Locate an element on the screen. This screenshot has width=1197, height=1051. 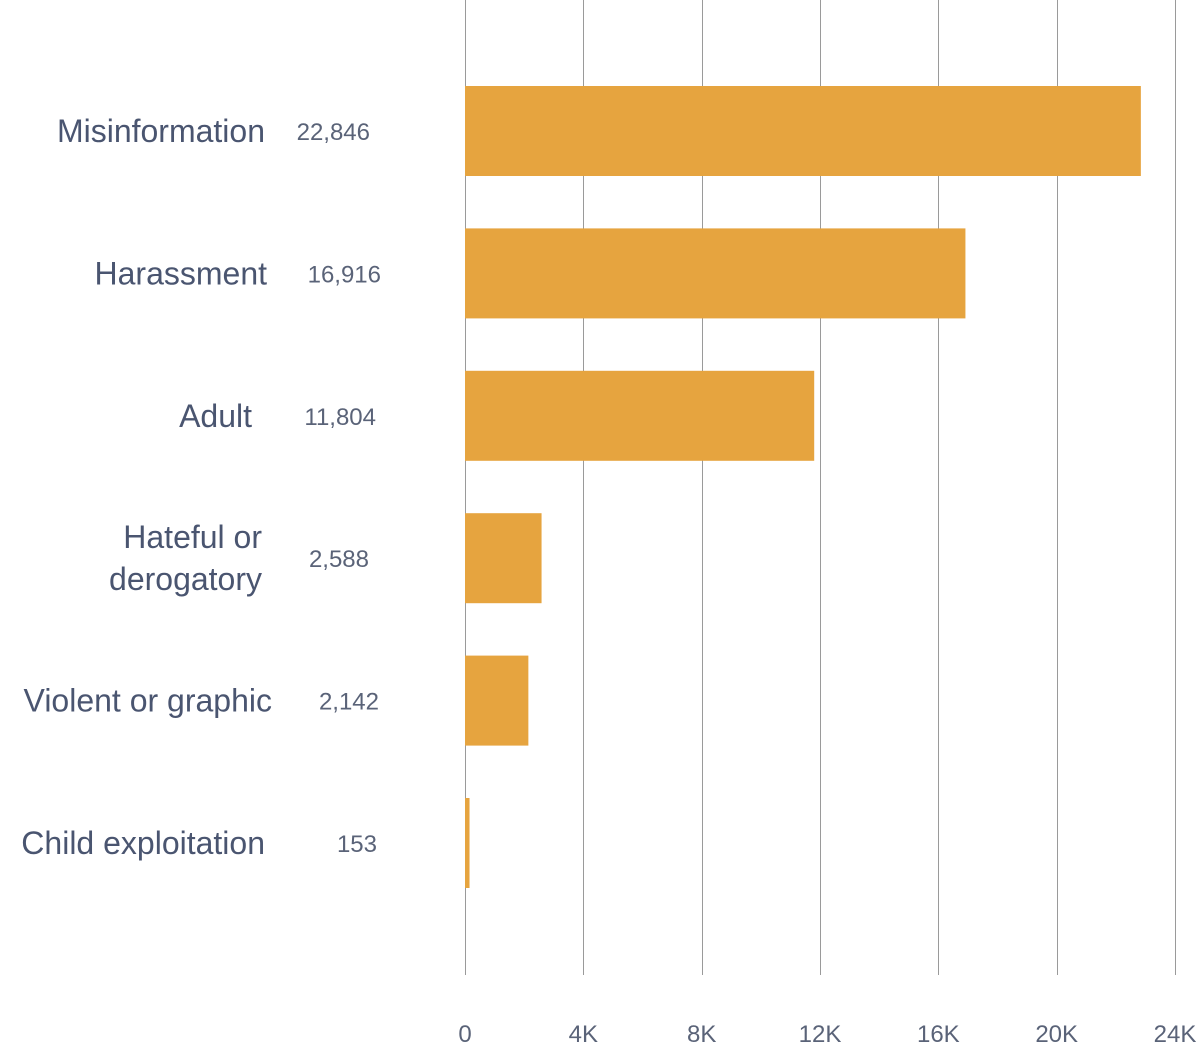
category-label: derogatory is located at coordinates (185, 579).